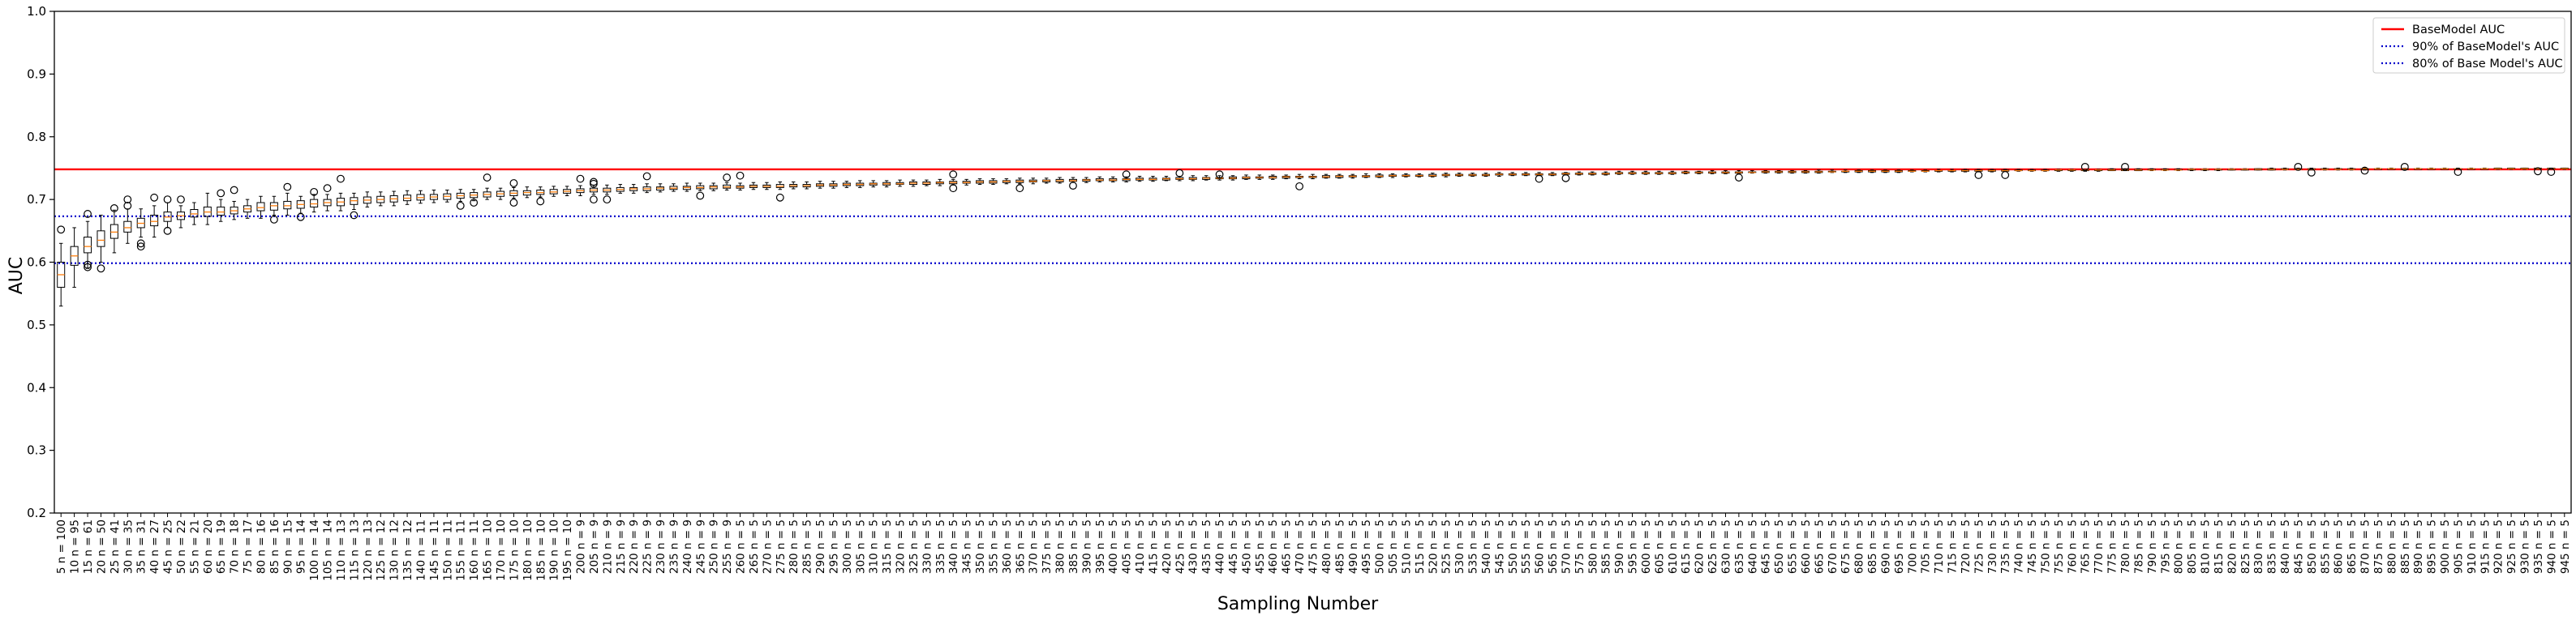 The width and height of the screenshot is (2576, 620). Describe the element at coordinates (1619, 547) in the screenshot. I see `x-tick-label: 590 n = 5` at that location.